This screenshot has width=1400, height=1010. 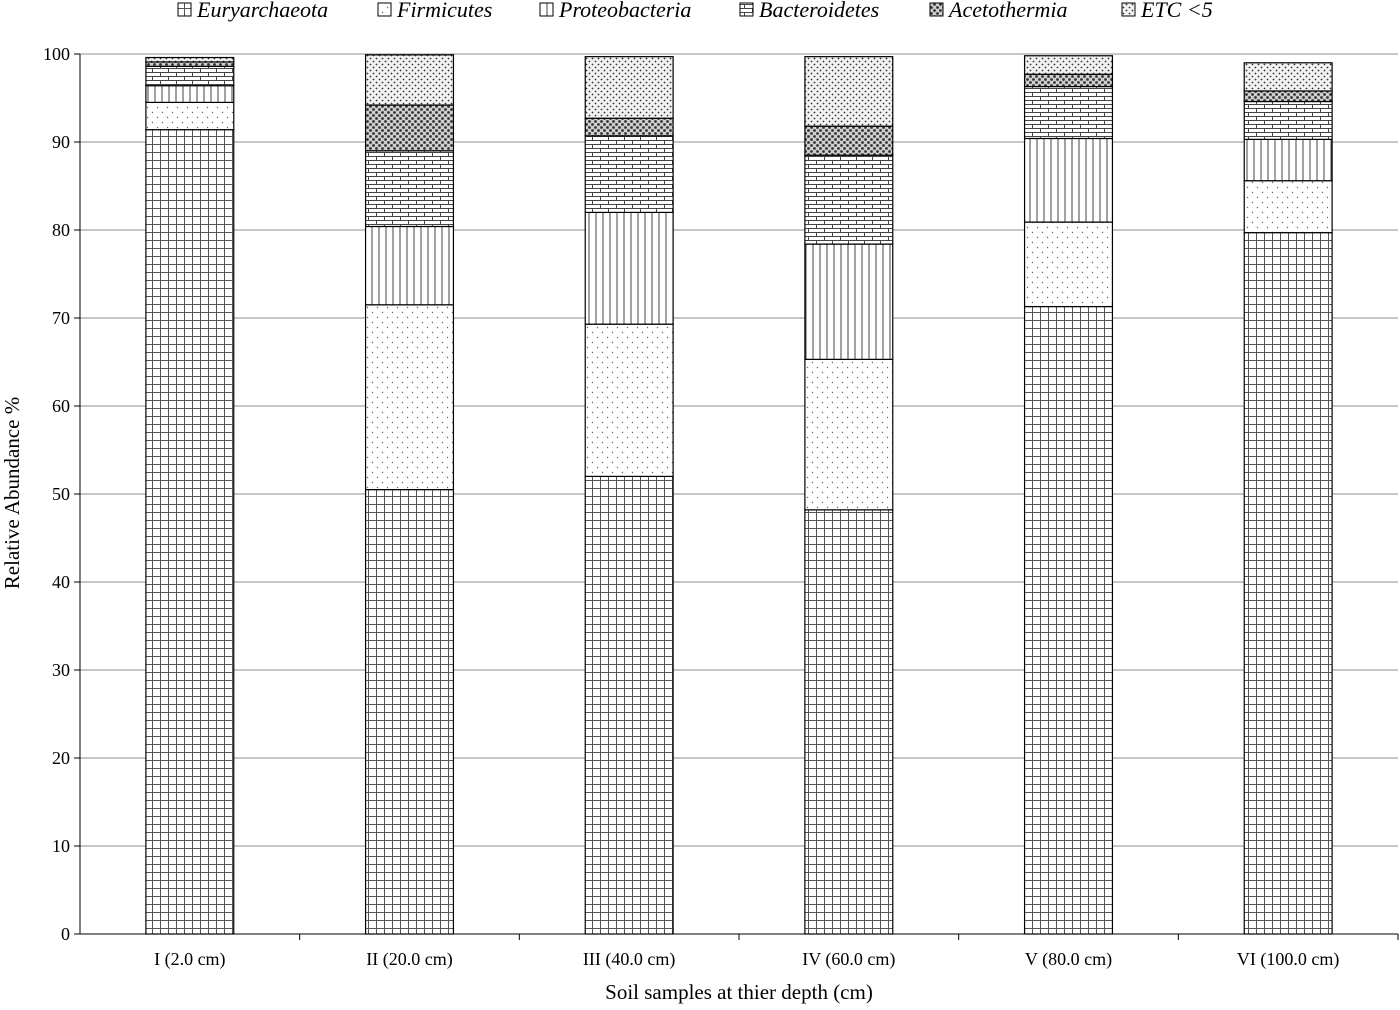 What do you see at coordinates (61, 846) in the screenshot?
I see `y-tick-label: 10` at bounding box center [61, 846].